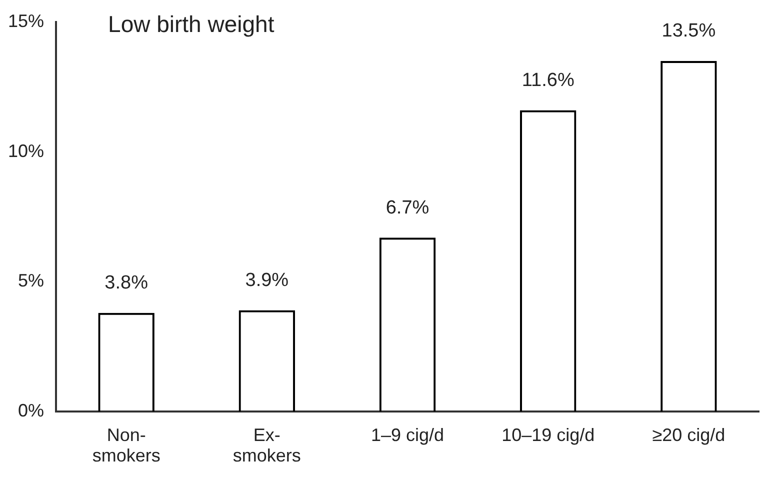  I want to click on x-tick-label: ≥20 cig/d, so click(689, 434).